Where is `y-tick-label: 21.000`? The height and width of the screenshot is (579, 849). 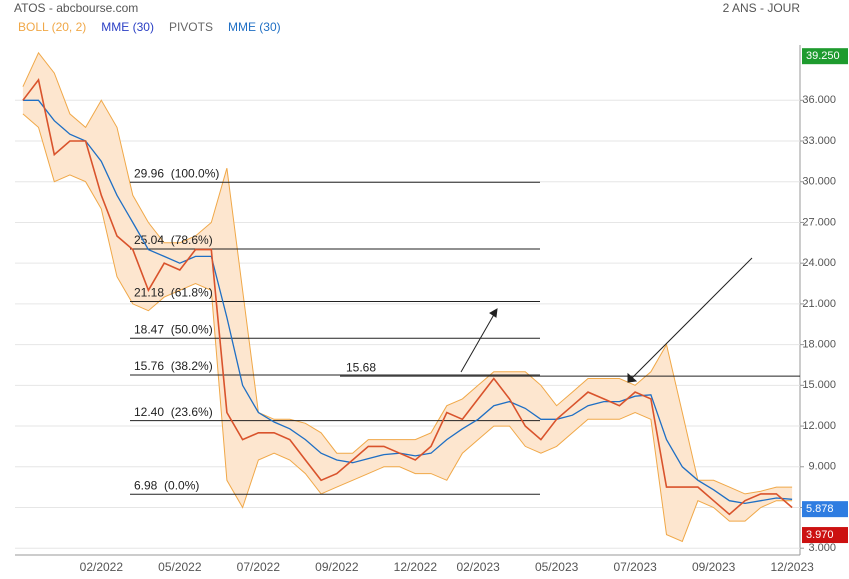
y-tick-label: 21.000 is located at coordinates (819, 304).